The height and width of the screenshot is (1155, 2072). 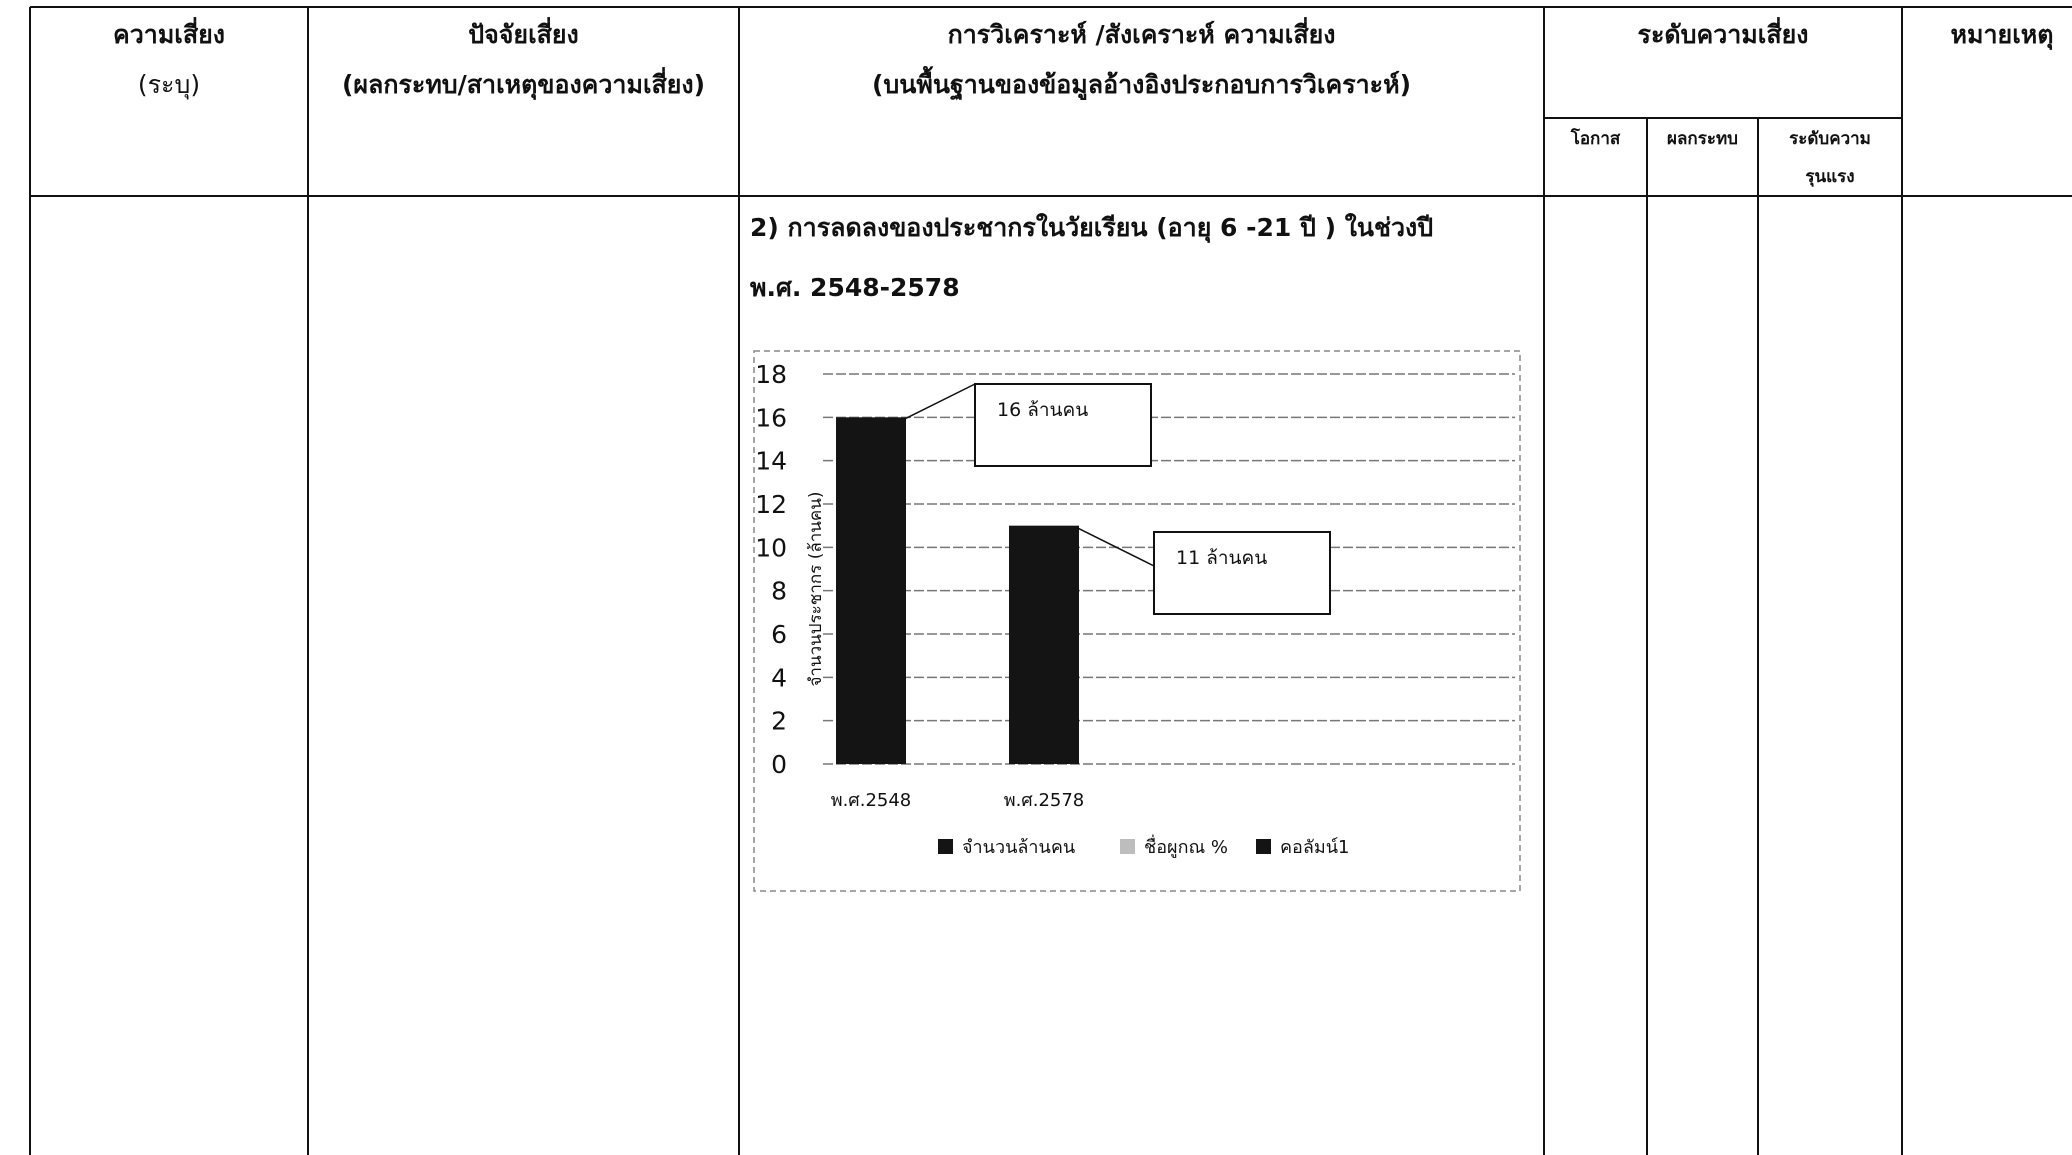 What do you see at coordinates (779, 591) in the screenshot?
I see `y-tick-label: 8` at bounding box center [779, 591].